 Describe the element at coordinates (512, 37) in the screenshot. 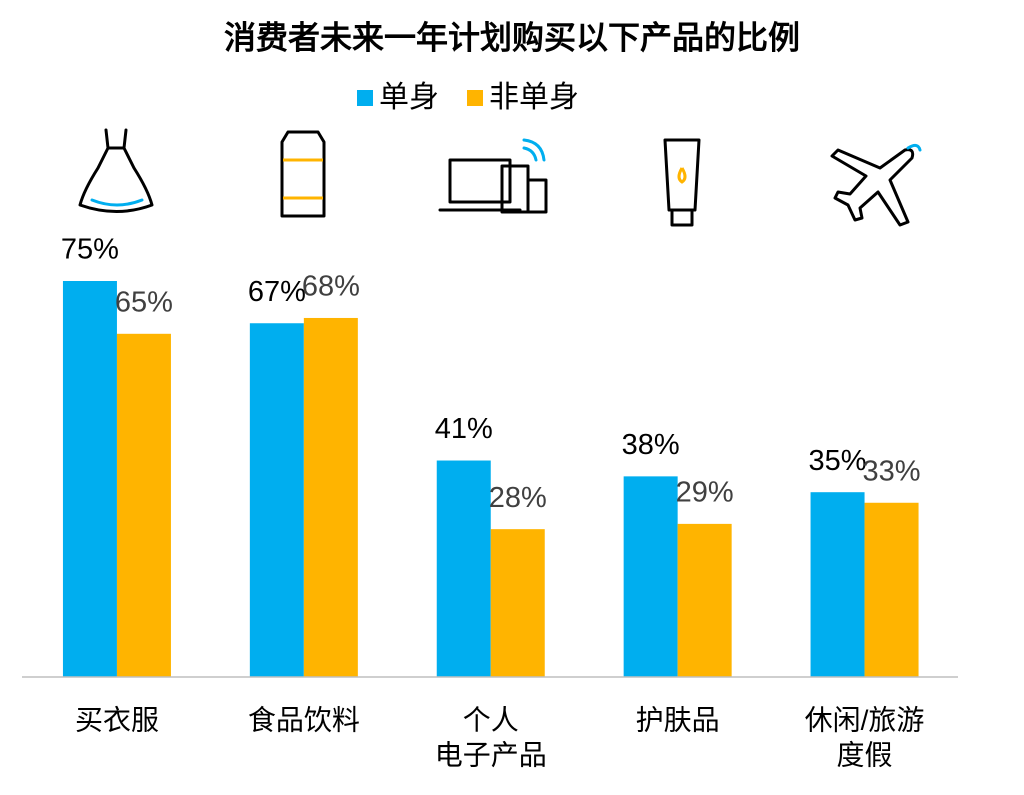

I see `chart-title: 消费者未来一年计划购买以下产品的比例` at that location.